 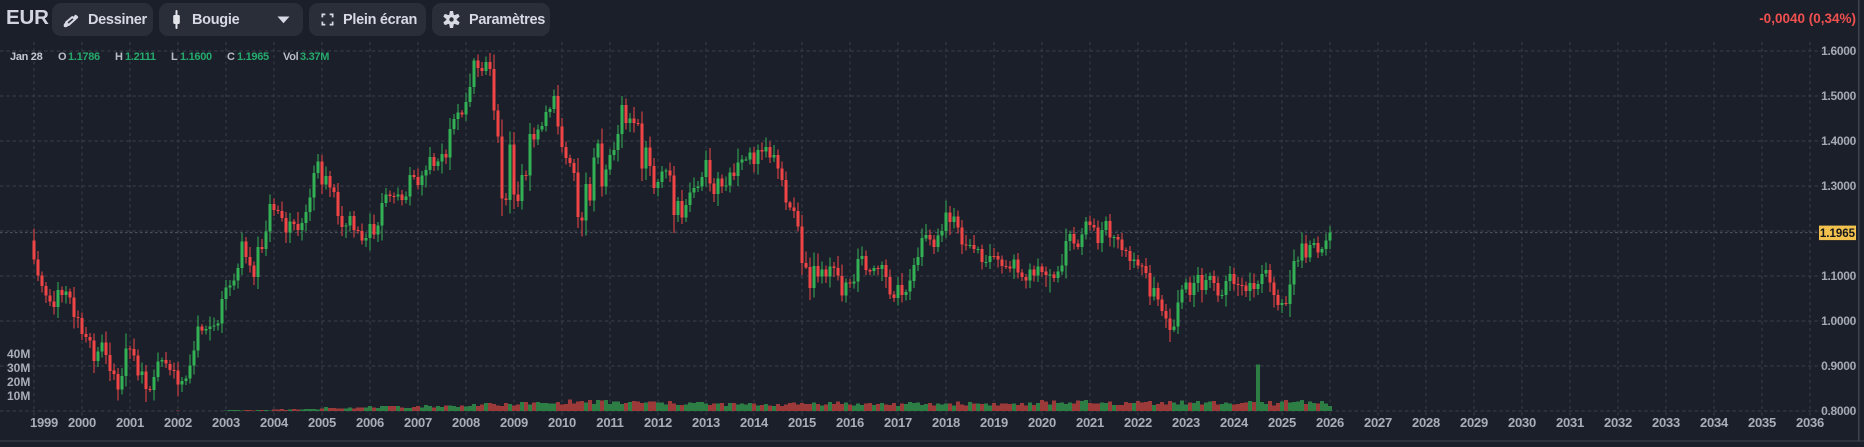 I want to click on svg-text: 2032, so click(x=1618, y=422).